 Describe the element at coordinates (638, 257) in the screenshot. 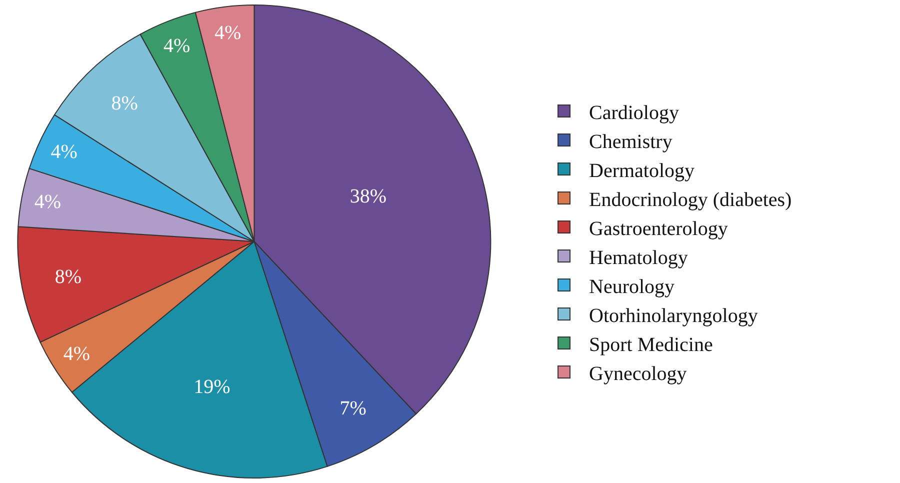

I see `legend-label: Hematology` at that location.